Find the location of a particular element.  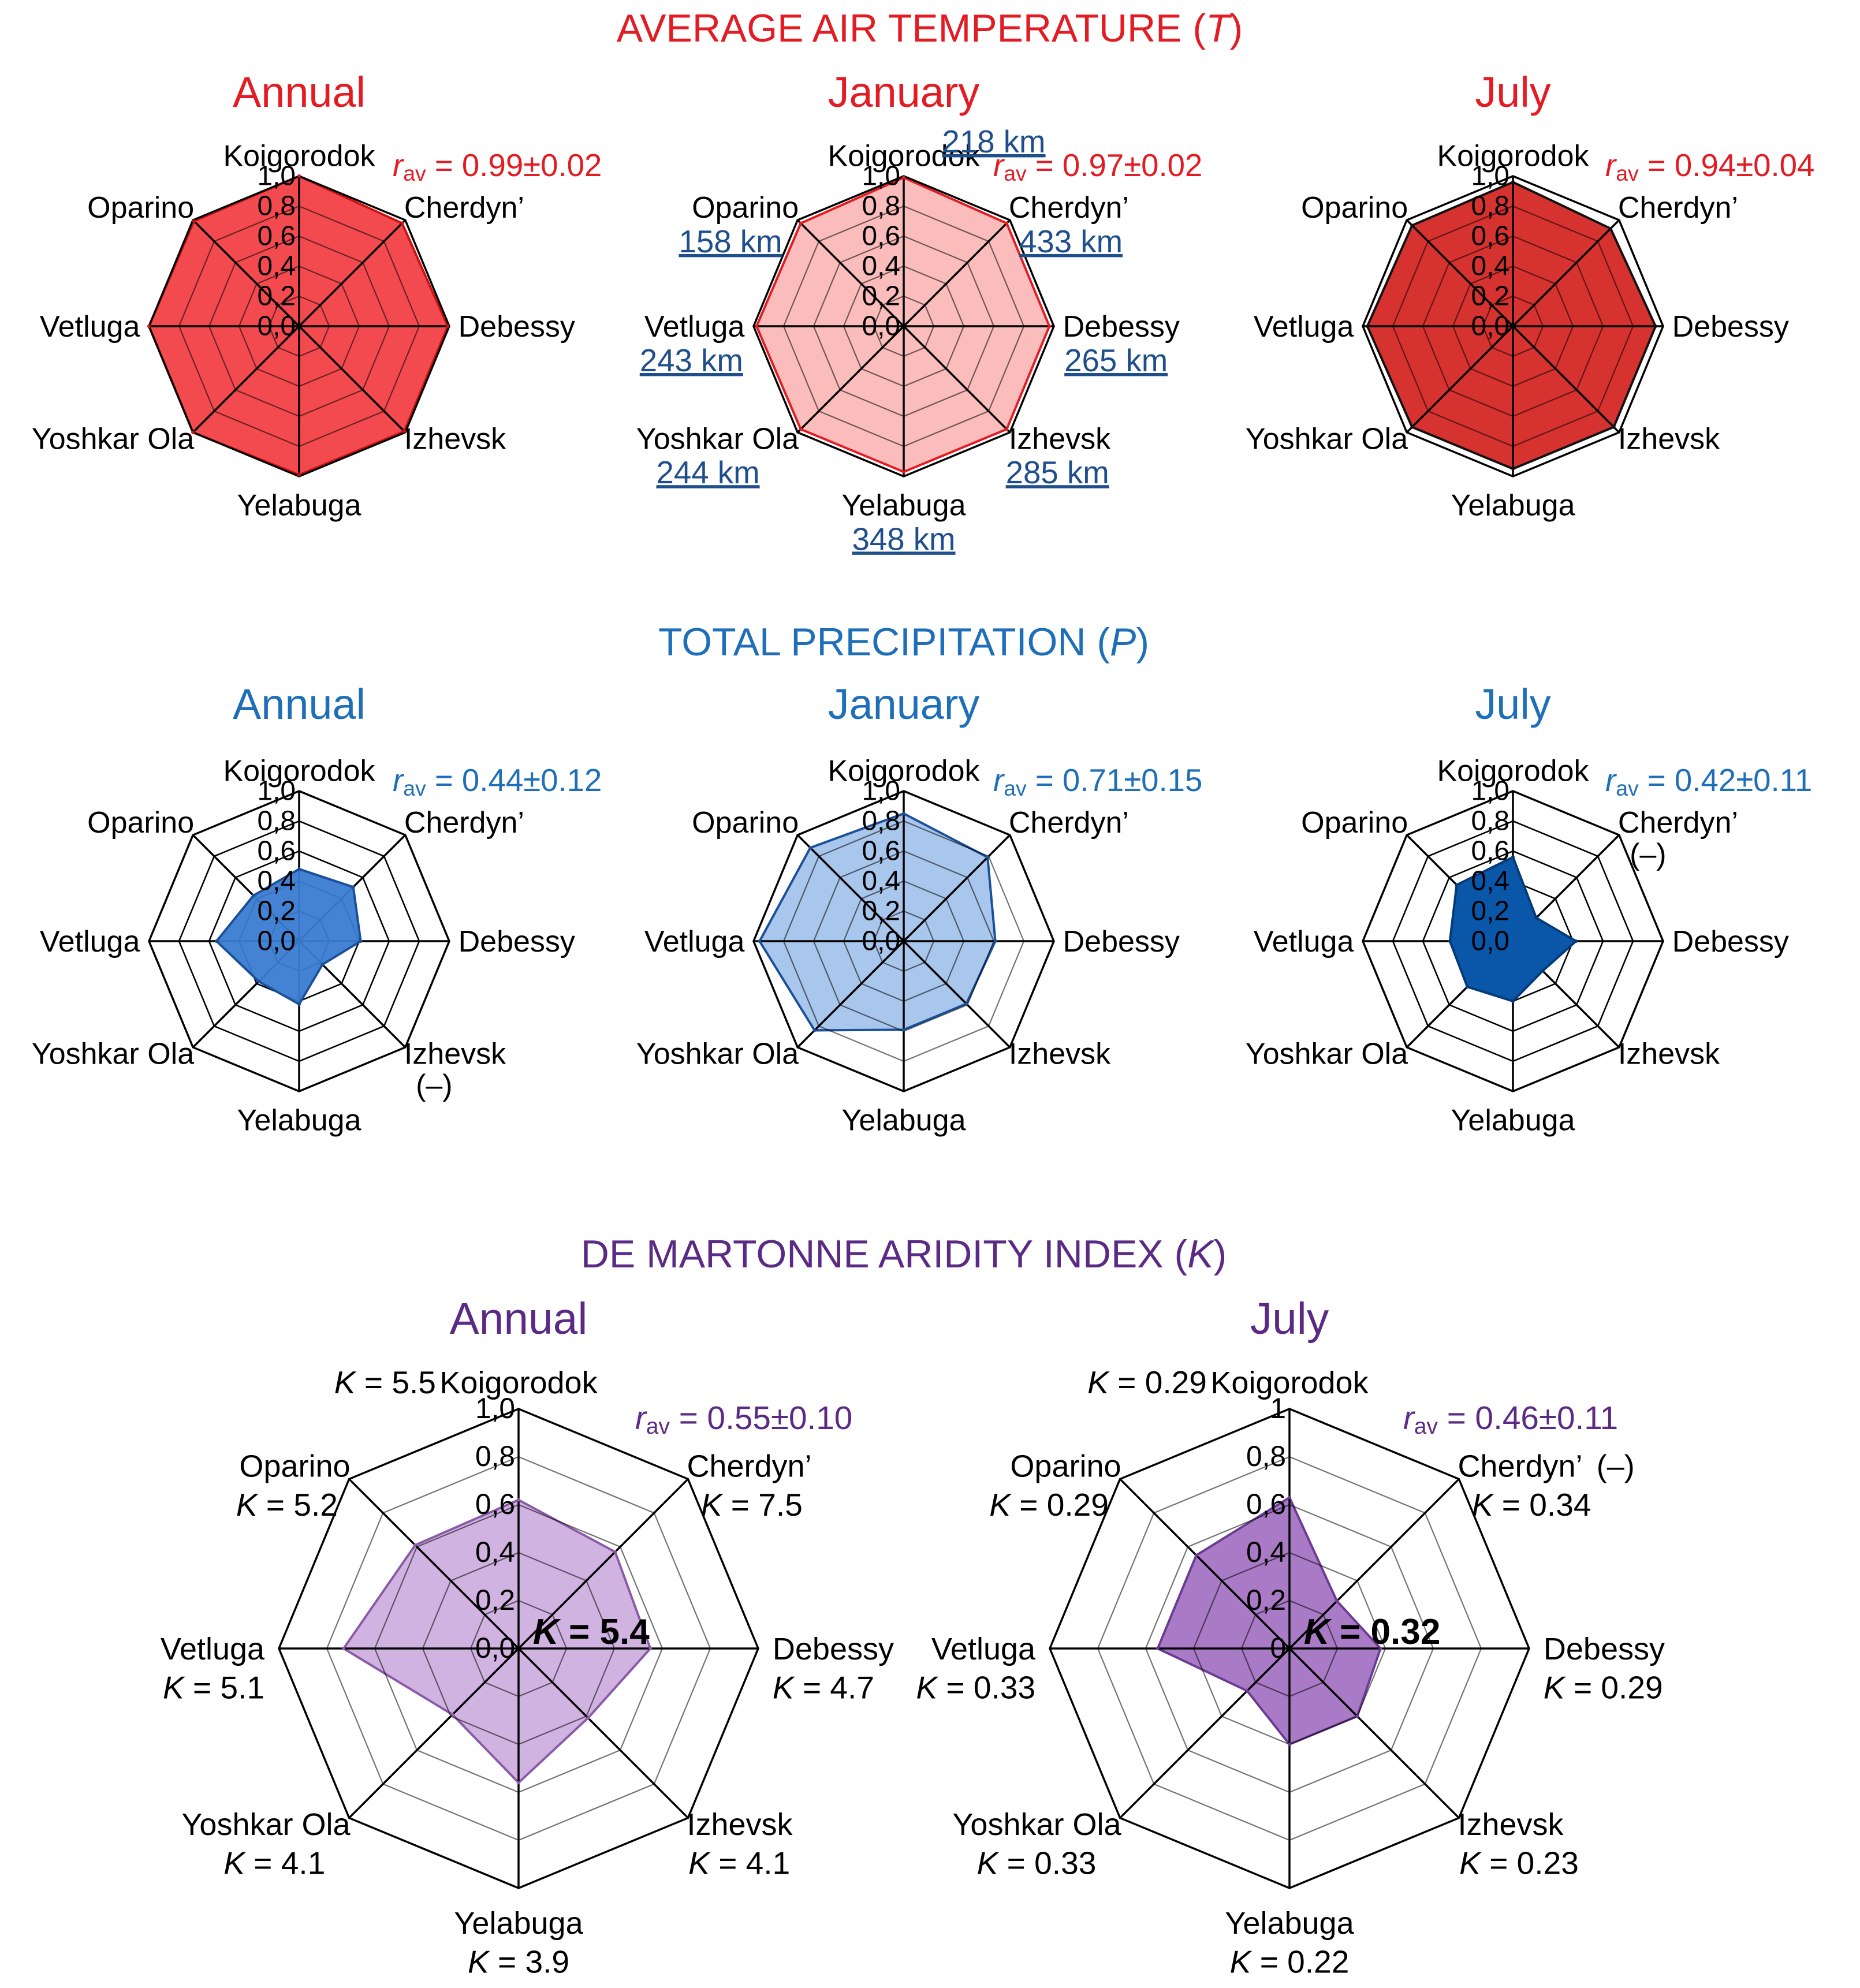

radar-k-value: K = 0.33 is located at coordinates (1037, 1863).